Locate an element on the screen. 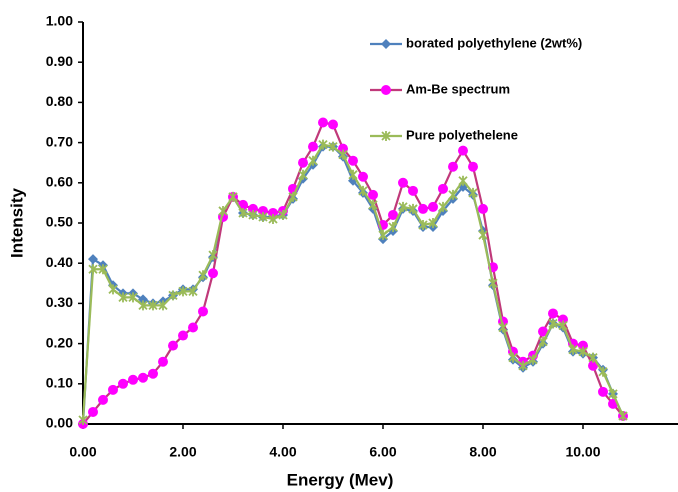 Image resolution: width=678 pixels, height=492 pixels. y-tick-label: 0.80 is located at coordinates (59, 101).